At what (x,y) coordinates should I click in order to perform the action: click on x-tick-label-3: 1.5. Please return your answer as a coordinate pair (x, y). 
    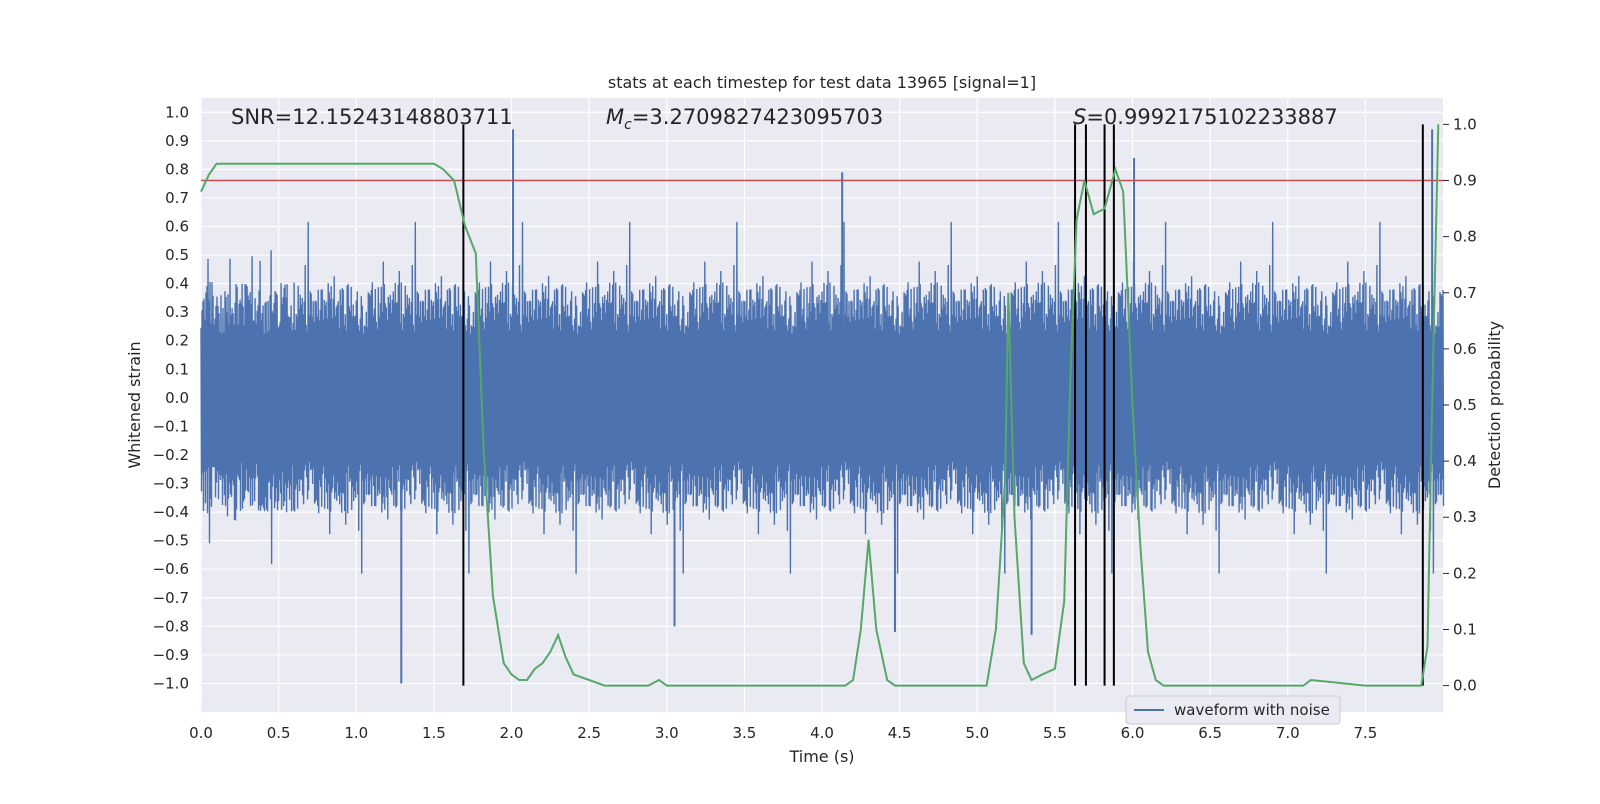
    Looking at the image, I should click on (434, 733).